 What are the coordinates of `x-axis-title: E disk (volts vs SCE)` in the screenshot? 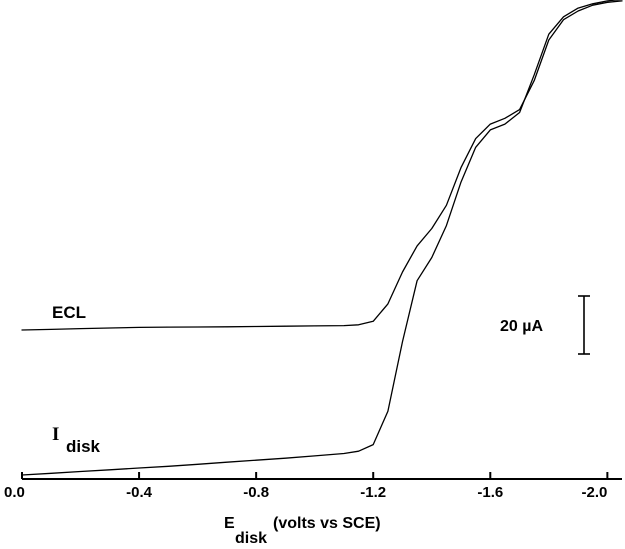 It's located at (302, 531).